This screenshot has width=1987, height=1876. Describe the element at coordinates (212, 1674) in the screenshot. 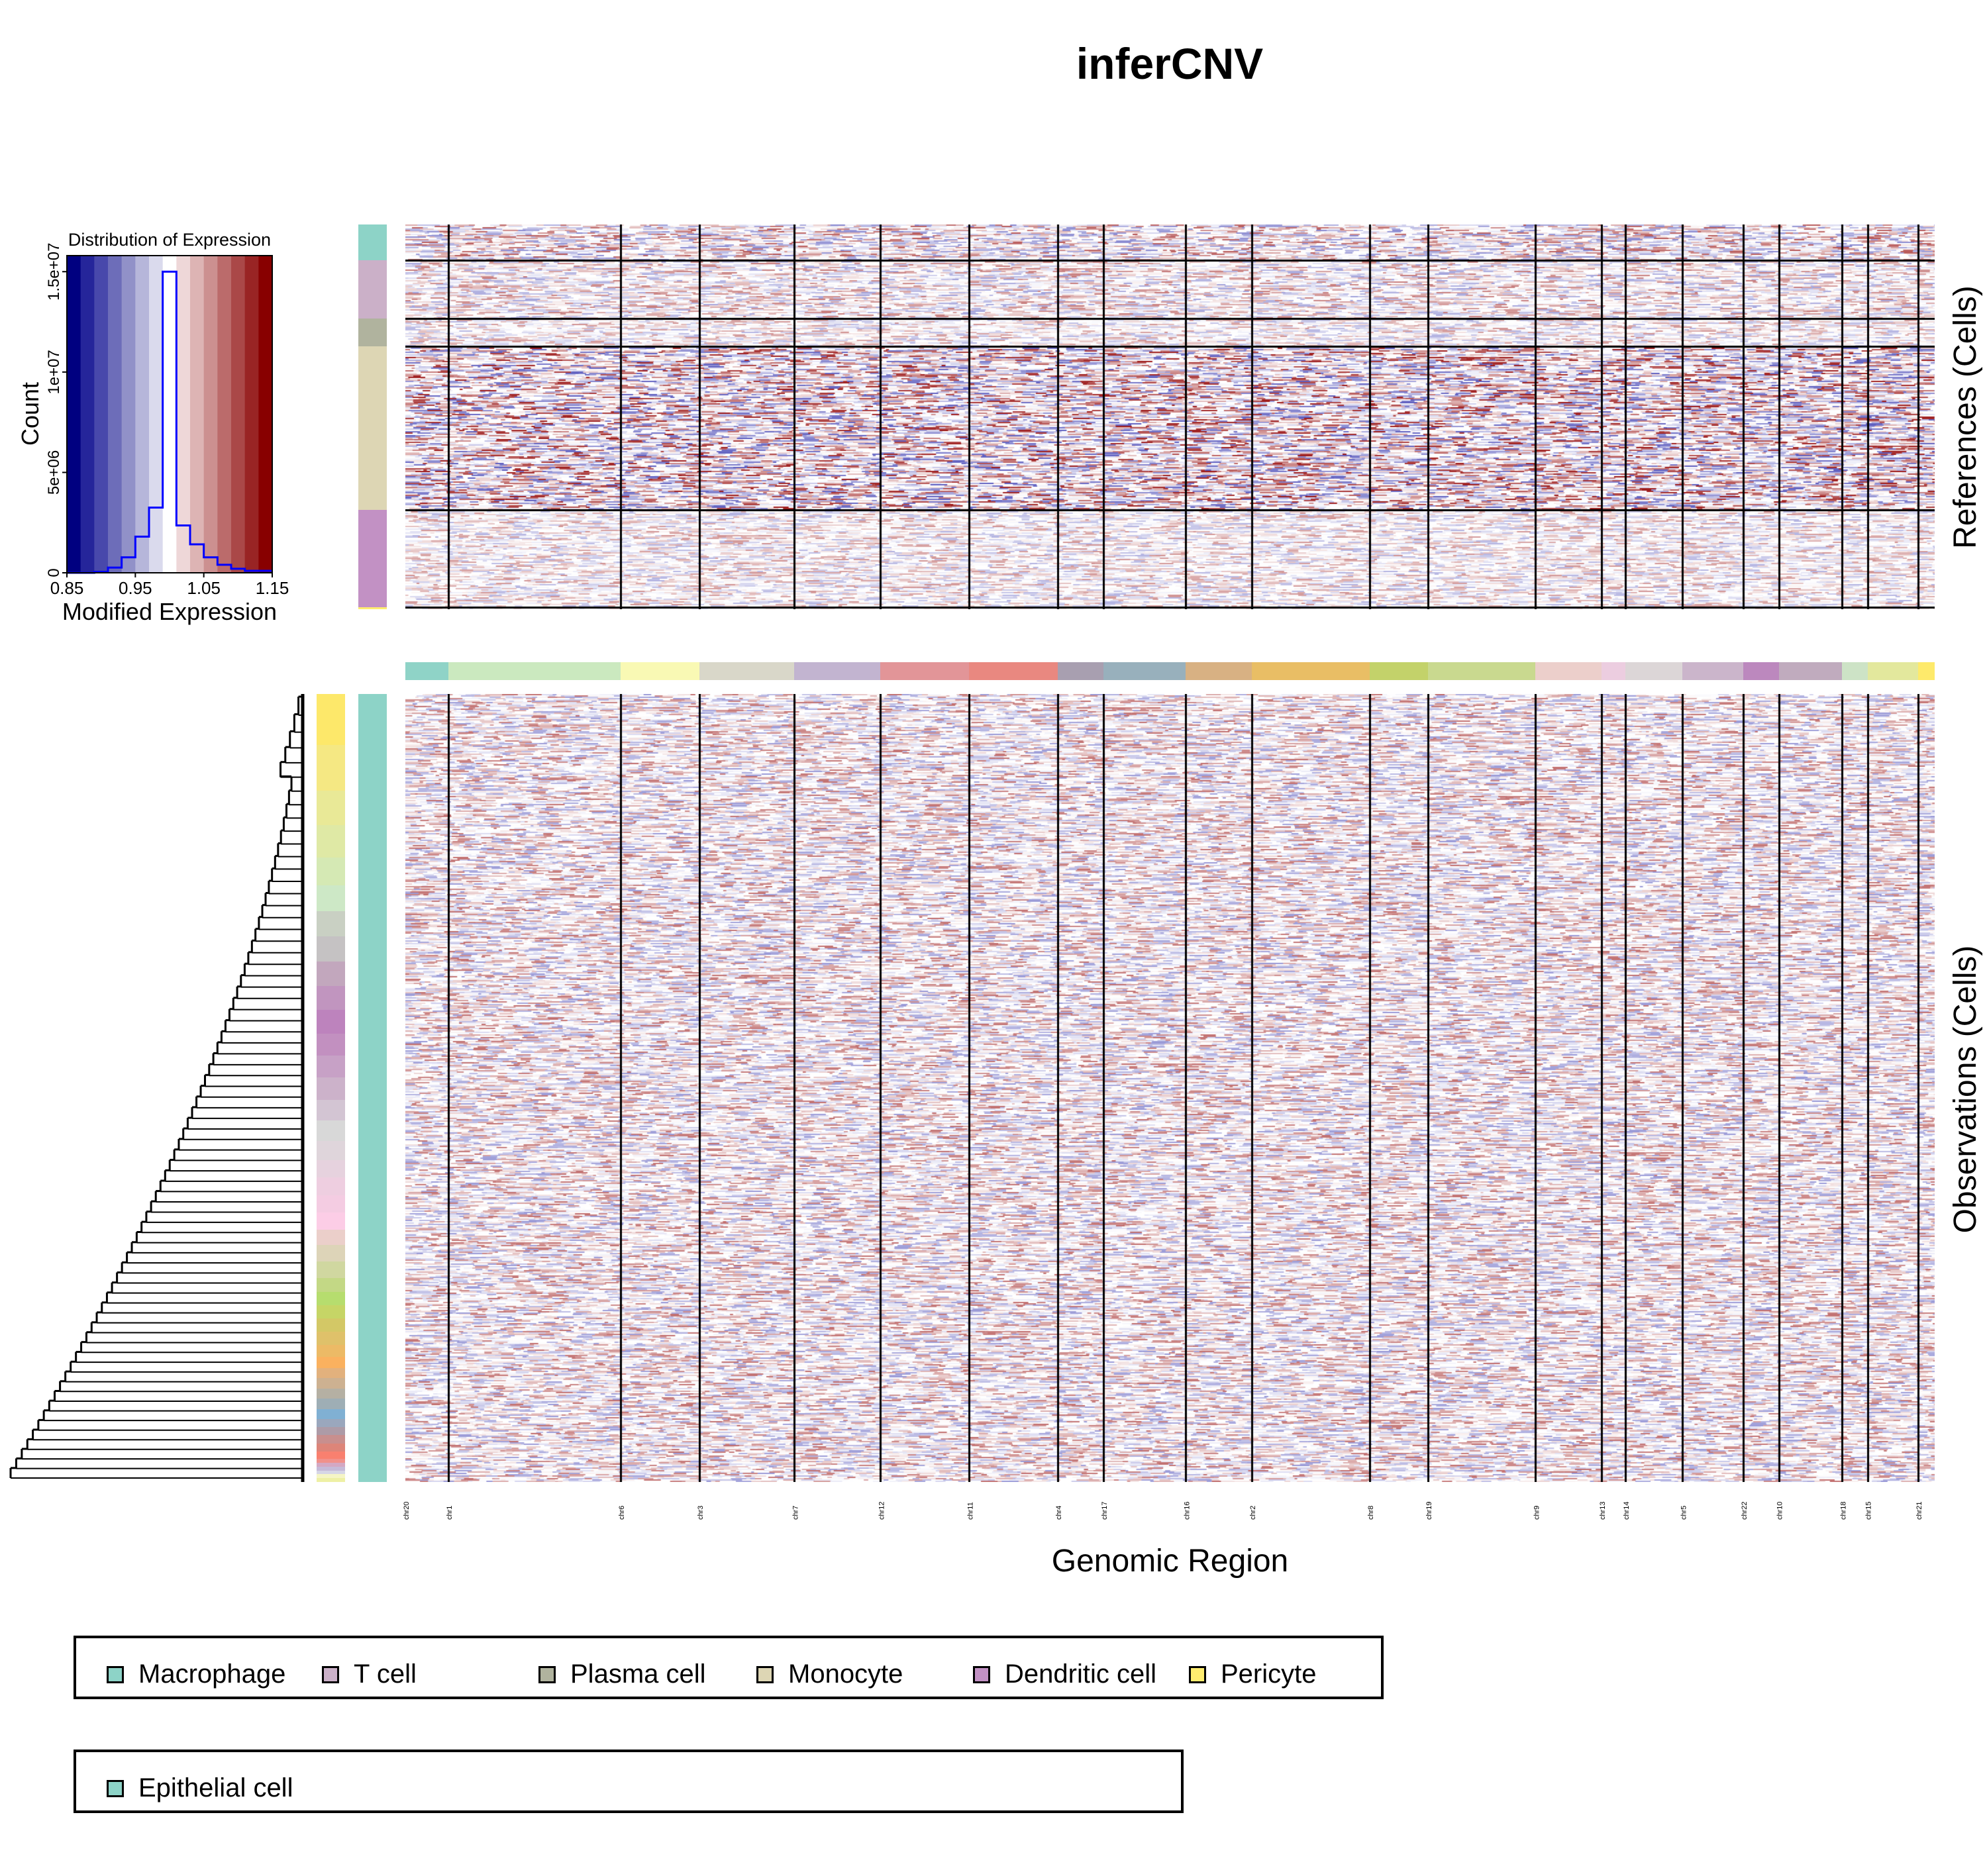

I see `legend-label: Macrophage` at that location.